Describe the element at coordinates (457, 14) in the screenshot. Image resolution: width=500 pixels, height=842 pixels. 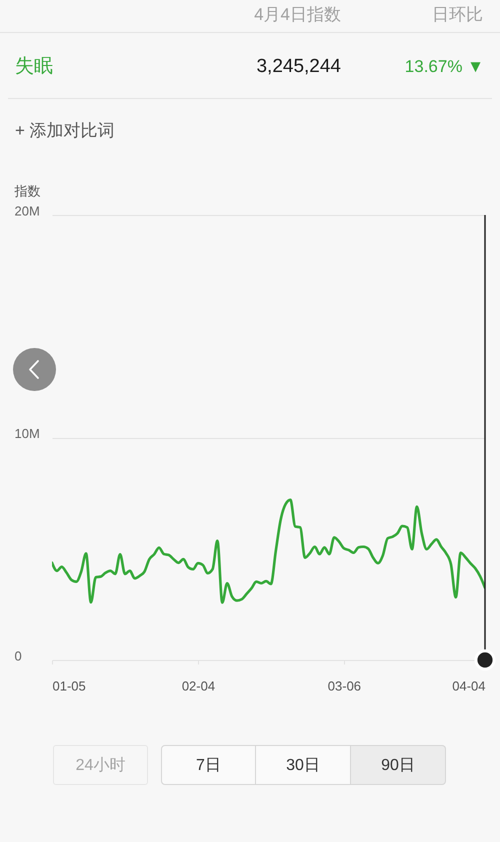
I see `text: 日环比` at that location.